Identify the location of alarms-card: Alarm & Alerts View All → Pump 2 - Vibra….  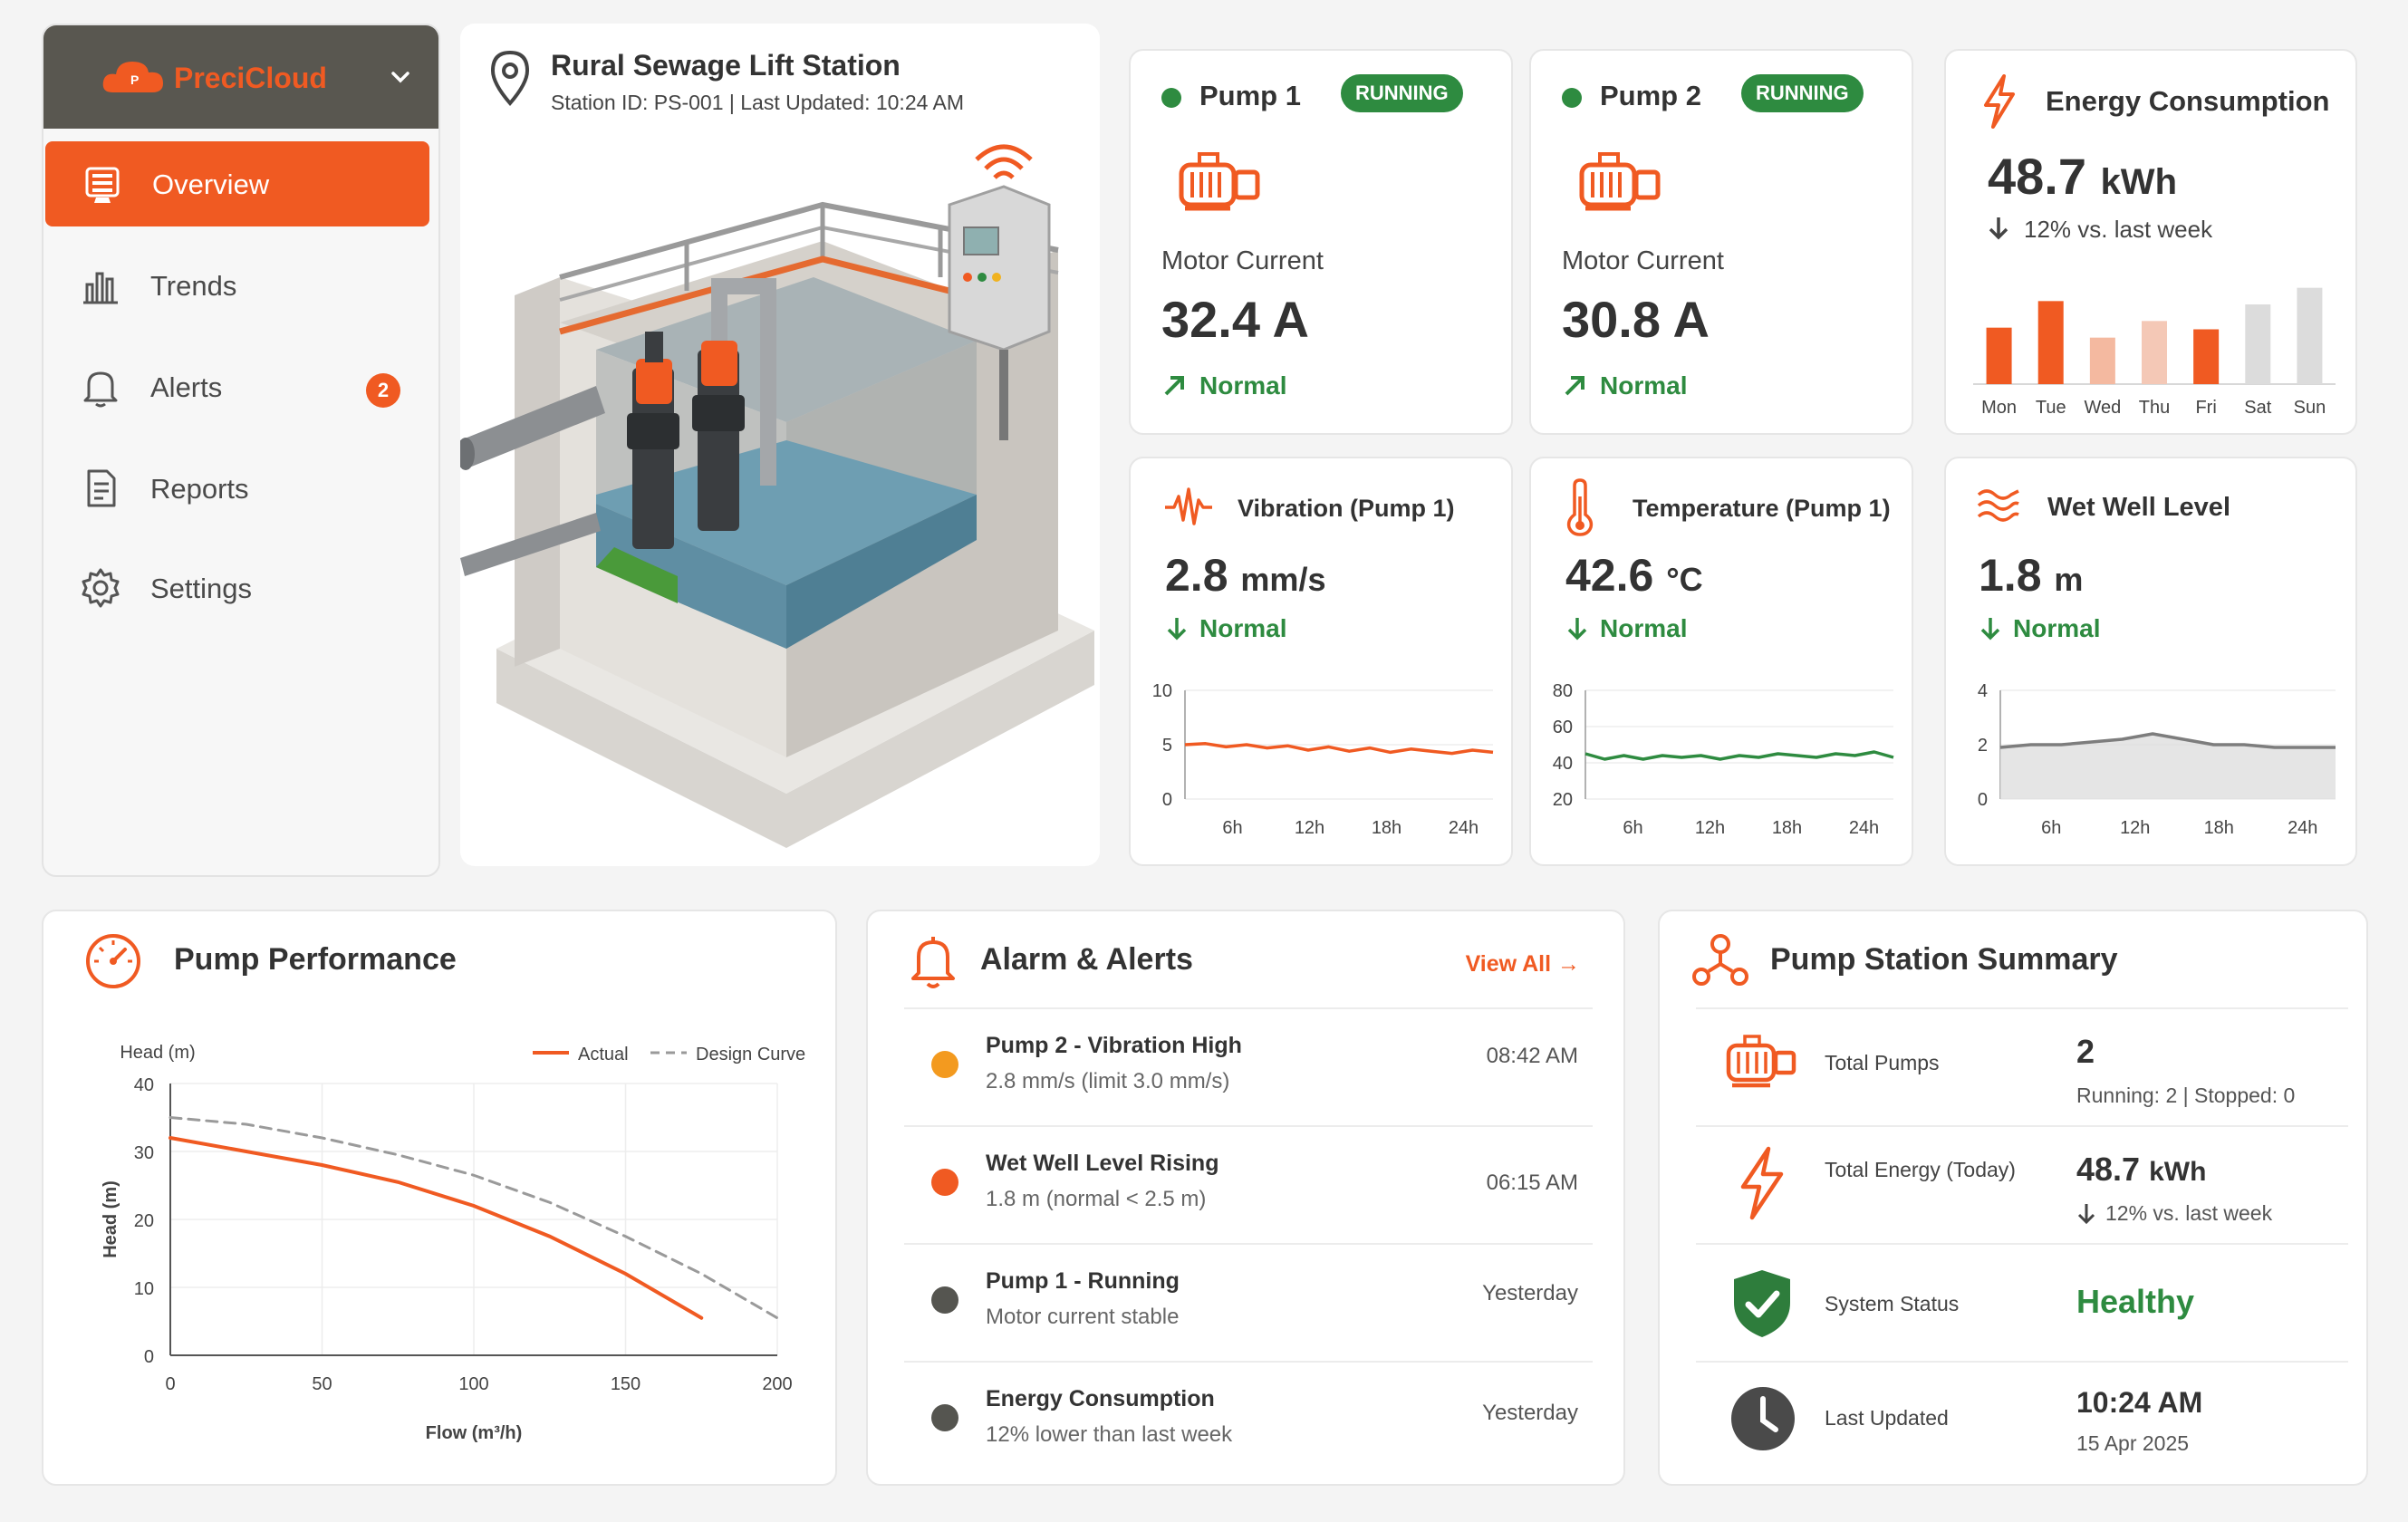
(1245, 1198).